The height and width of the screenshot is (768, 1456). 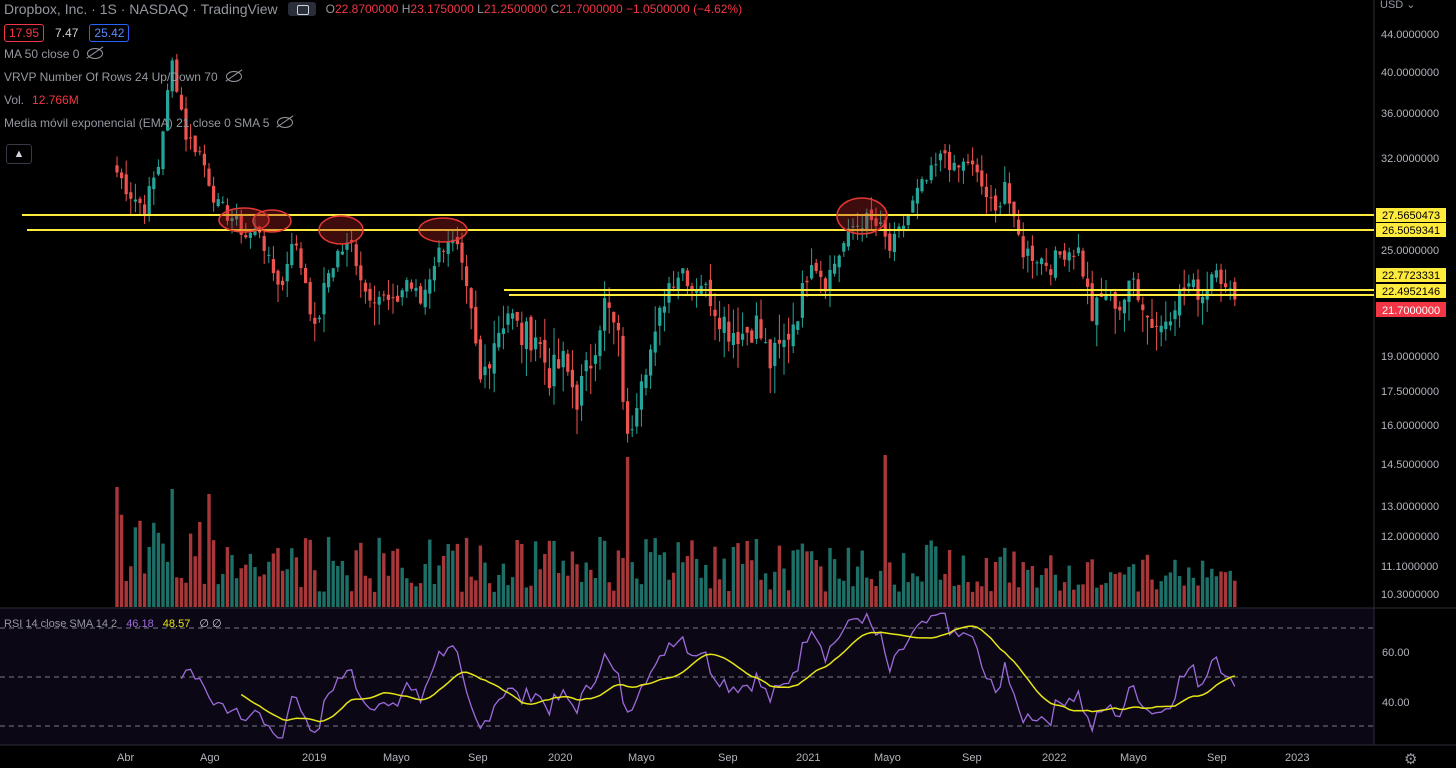 I want to click on gear-icon: ⚙, so click(x=1411, y=759).